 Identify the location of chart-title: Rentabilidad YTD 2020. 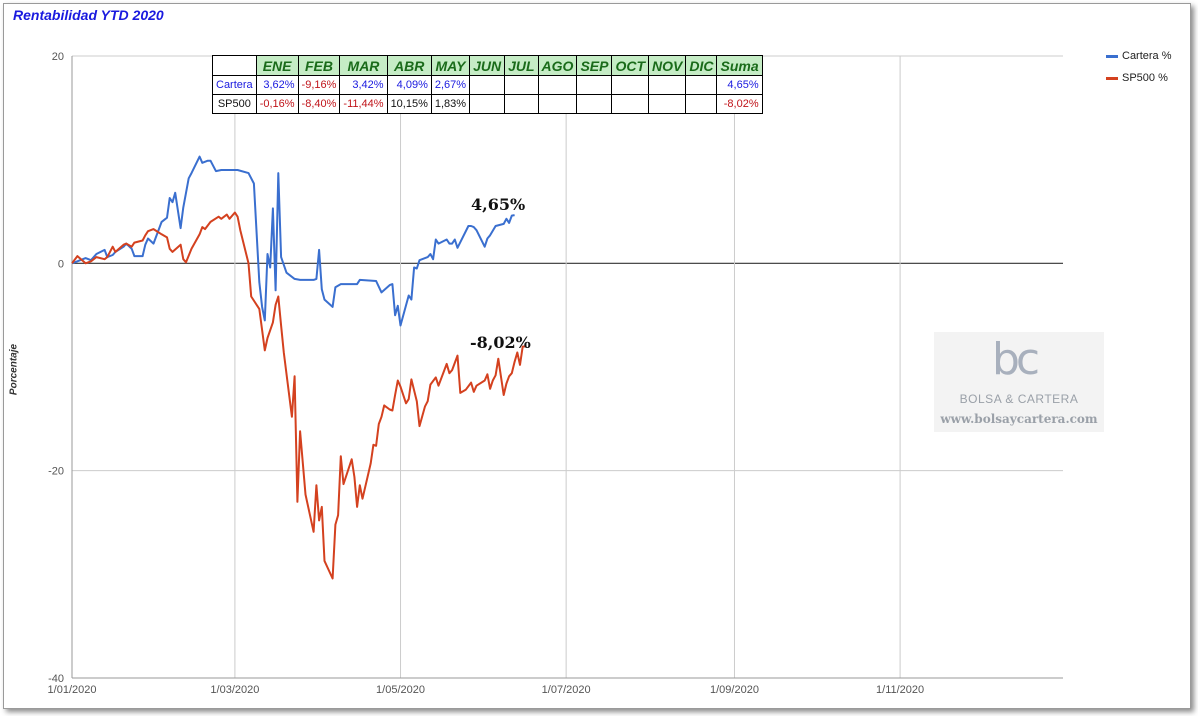
(88, 15).